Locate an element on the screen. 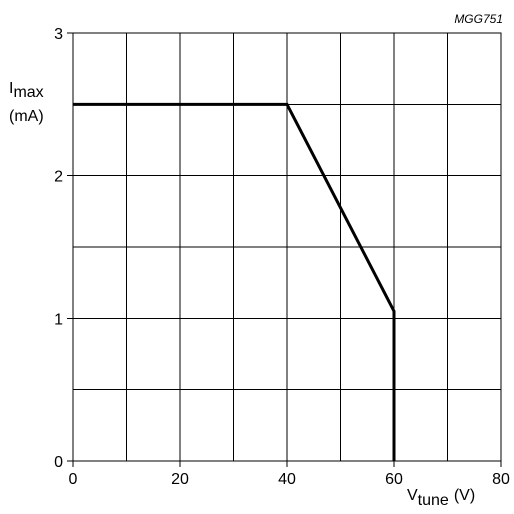 This screenshot has height=514, width=514. x-axis-title-main: Vtune (V) is located at coordinates (441, 498).